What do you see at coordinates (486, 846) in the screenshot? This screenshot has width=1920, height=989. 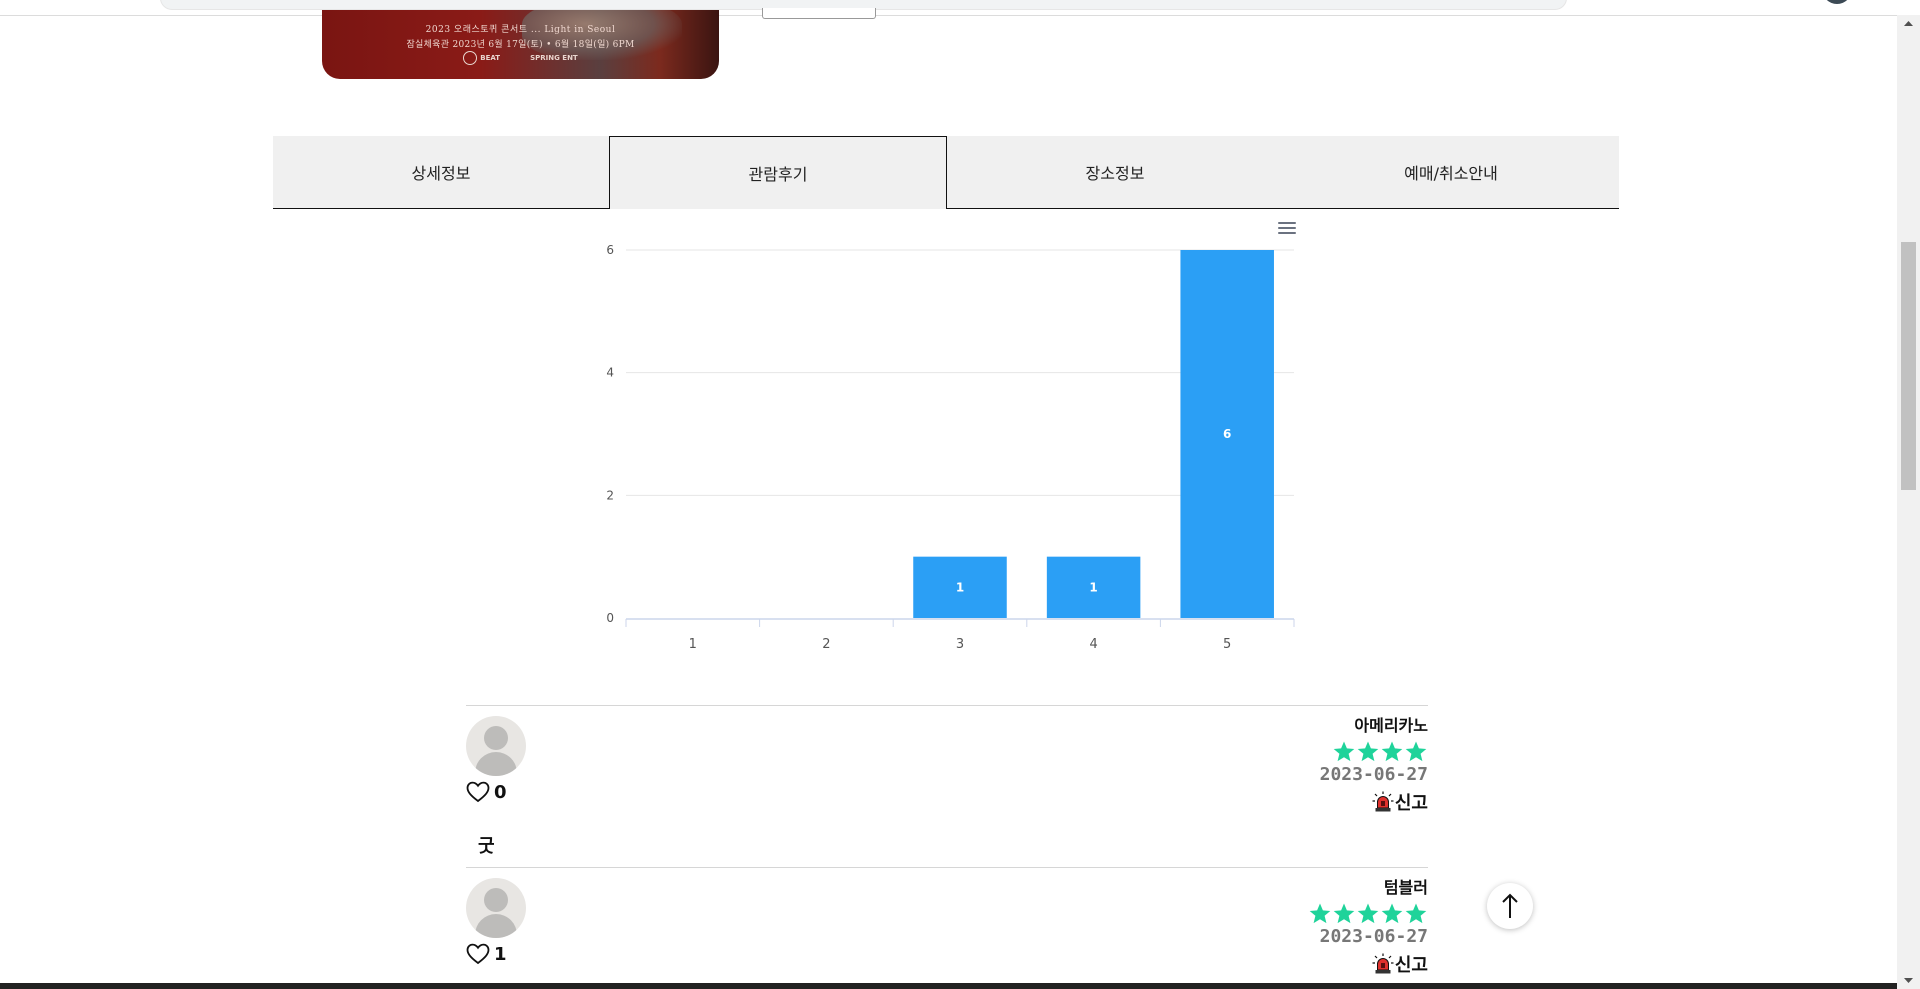 I see `review-text: 굿` at bounding box center [486, 846].